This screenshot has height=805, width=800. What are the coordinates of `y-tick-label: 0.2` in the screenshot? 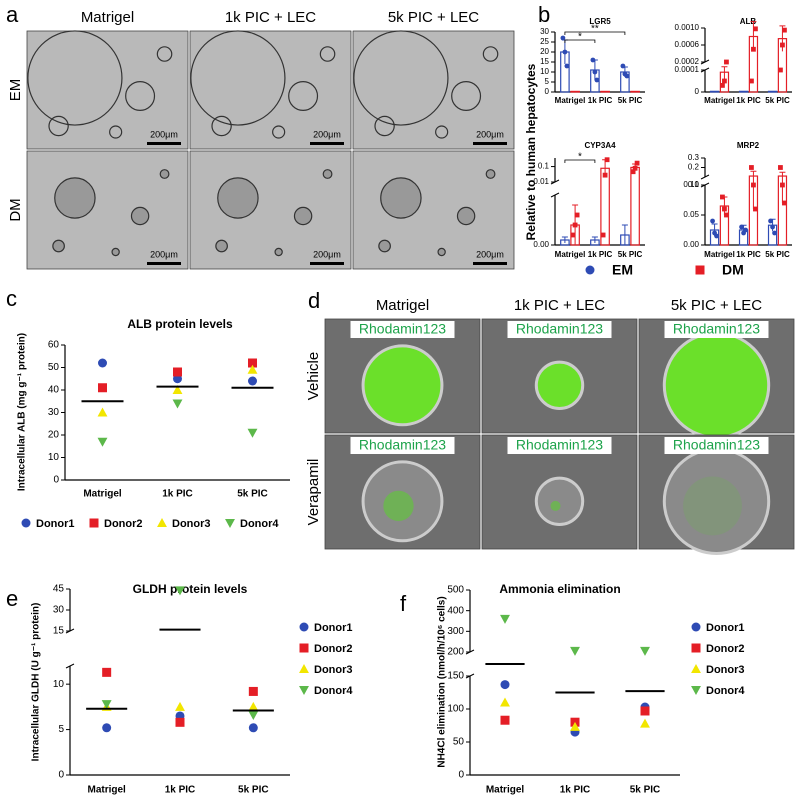 It's located at (694, 167).